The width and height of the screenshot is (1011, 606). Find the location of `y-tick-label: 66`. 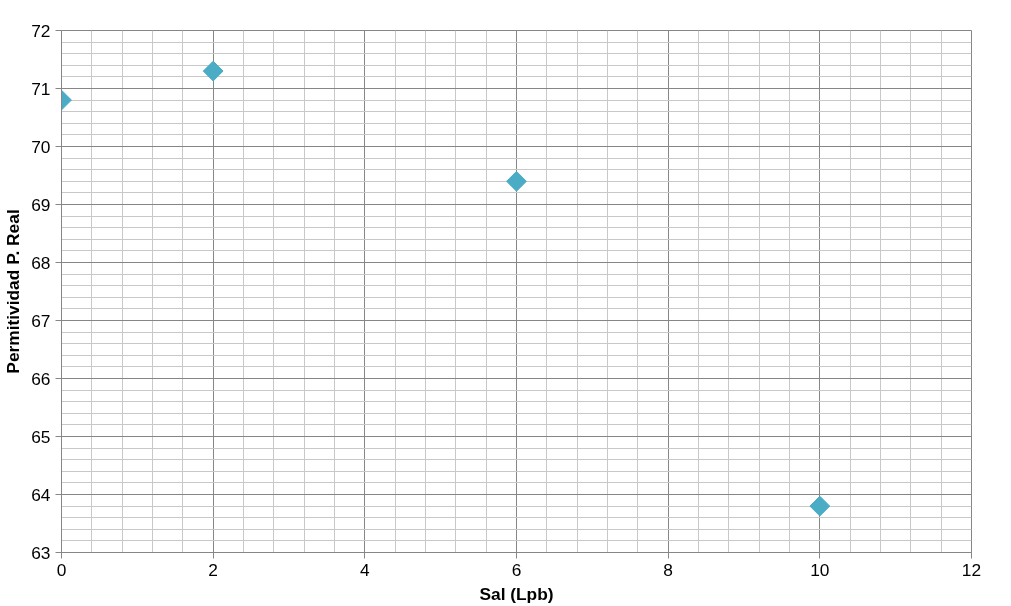

y-tick-label: 66 is located at coordinates (41, 378).